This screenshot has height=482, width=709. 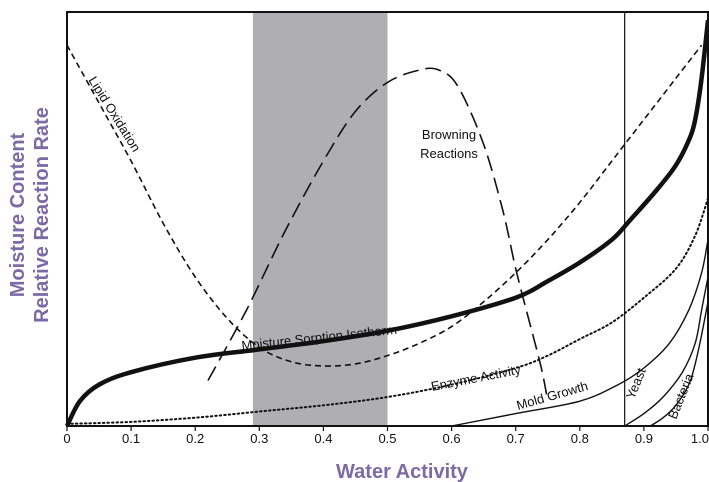 What do you see at coordinates (42, 215) in the screenshot?
I see `y-axis-title-line-2: Relative Reaction Rate` at bounding box center [42, 215].